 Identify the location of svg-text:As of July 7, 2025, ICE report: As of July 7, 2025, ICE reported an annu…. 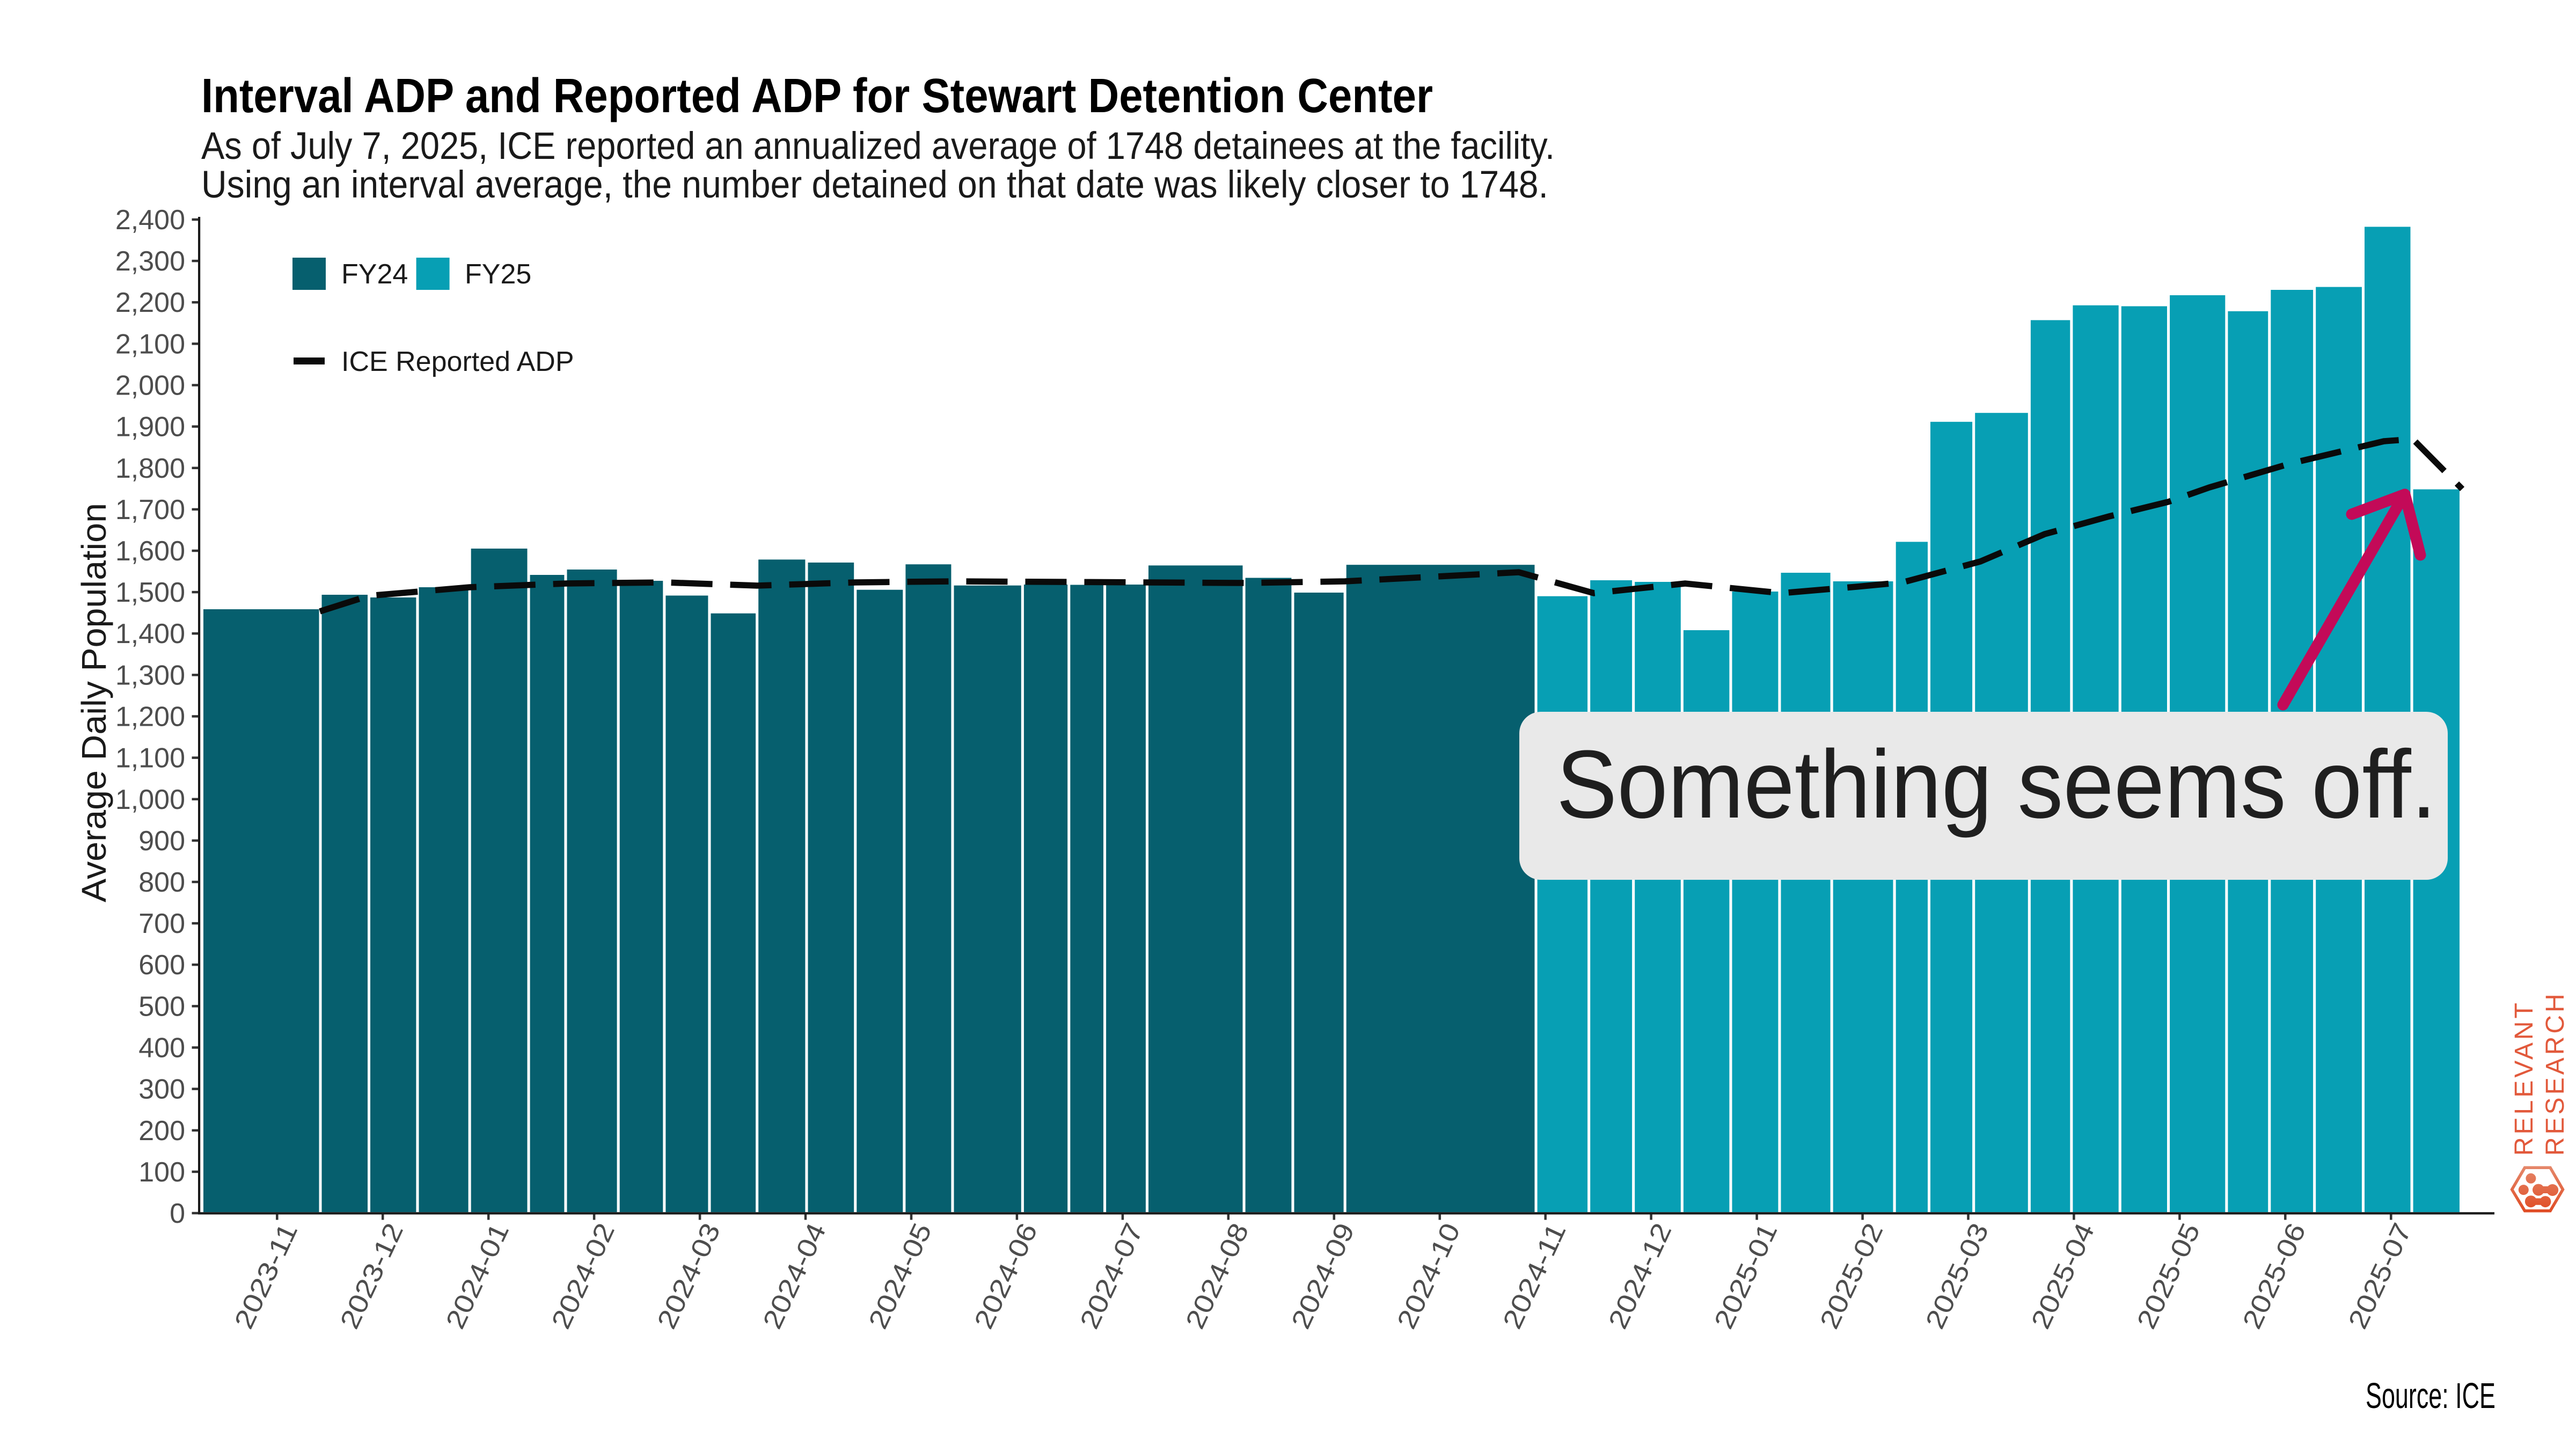
(878, 146).